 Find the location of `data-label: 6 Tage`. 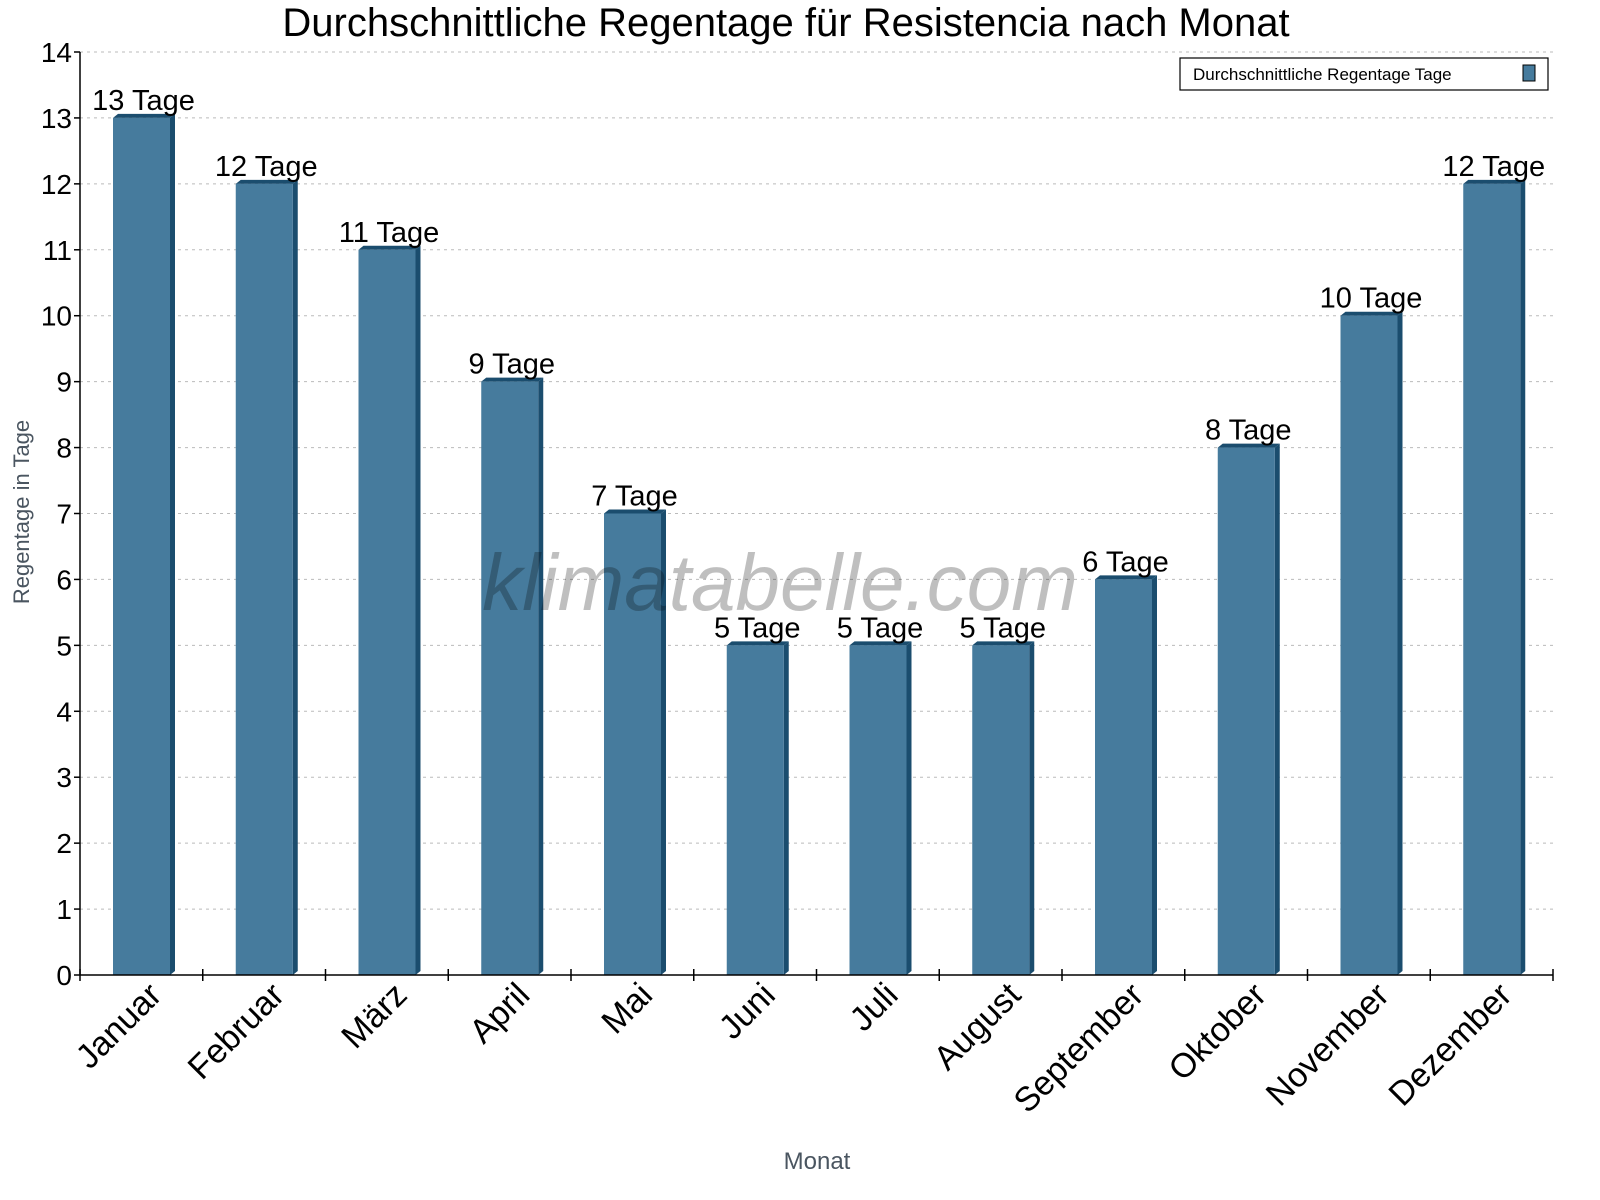

data-label: 6 Tage is located at coordinates (1125, 562).